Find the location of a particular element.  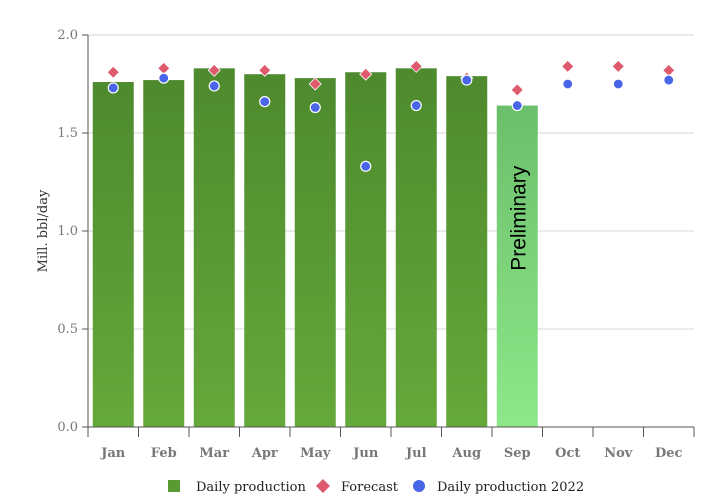

y-tick-label: 0.0 is located at coordinates (67, 427).